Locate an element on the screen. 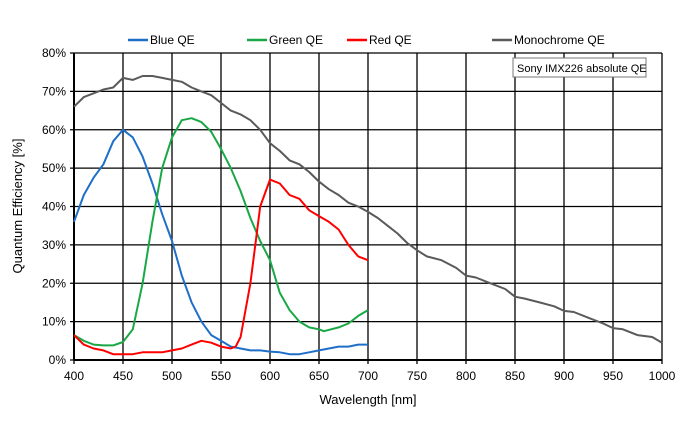 Image resolution: width=690 pixels, height=433 pixels. x-tick-label: 1000 is located at coordinates (662, 376).